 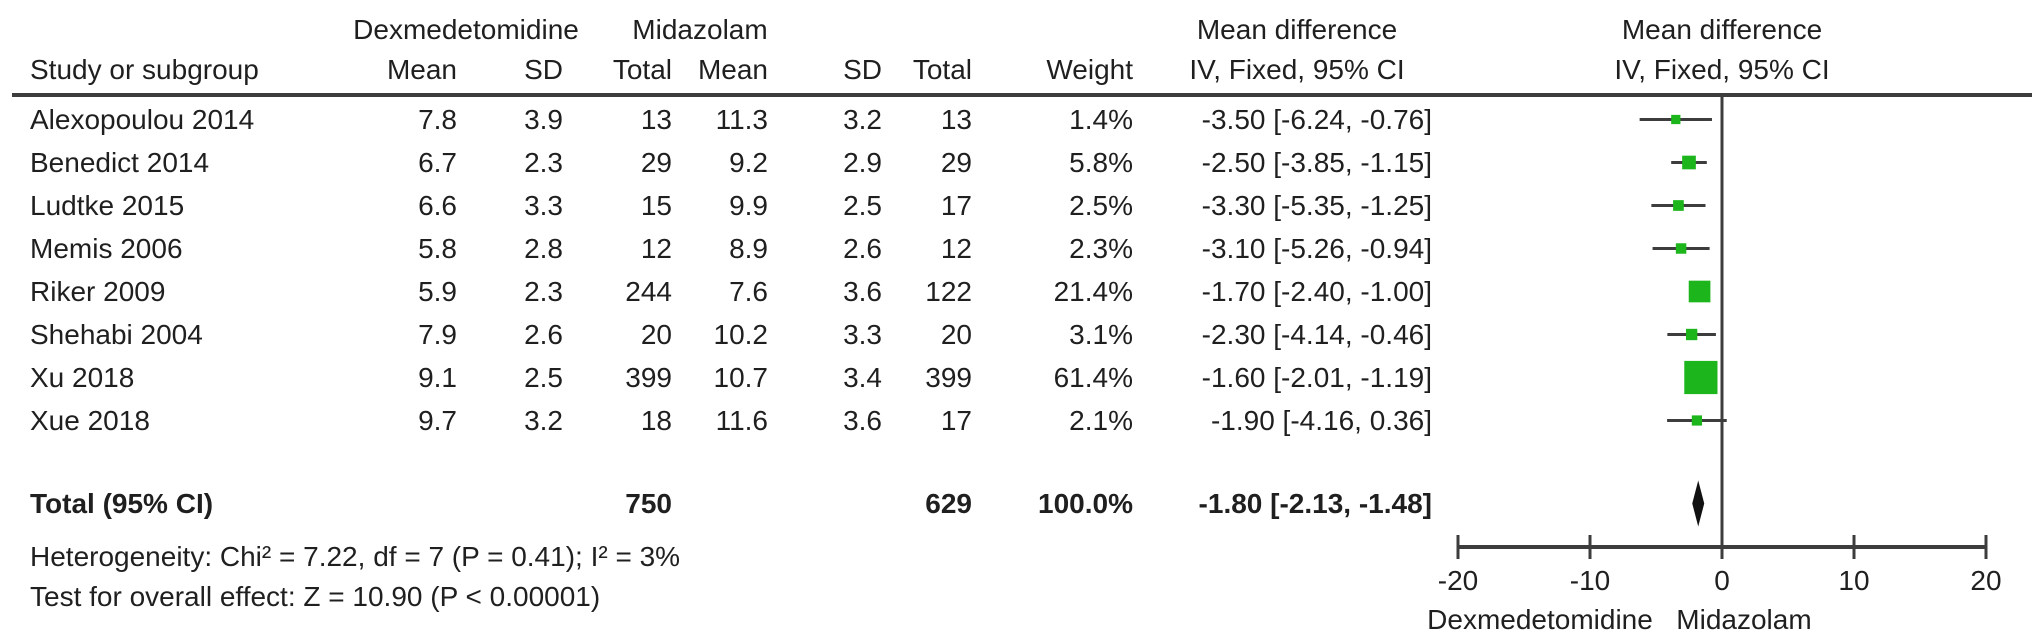 I want to click on cell-sd1: 3.3, so click(x=543, y=205).